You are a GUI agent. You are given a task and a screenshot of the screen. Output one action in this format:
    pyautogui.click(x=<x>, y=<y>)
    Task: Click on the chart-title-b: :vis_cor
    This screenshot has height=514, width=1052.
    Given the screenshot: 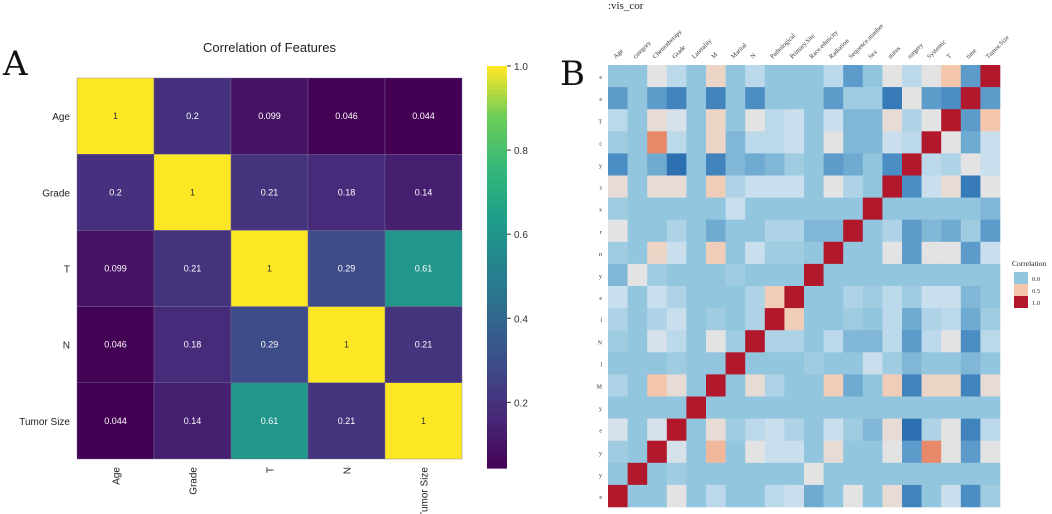 What is the action you would take?
    pyautogui.click(x=626, y=6)
    